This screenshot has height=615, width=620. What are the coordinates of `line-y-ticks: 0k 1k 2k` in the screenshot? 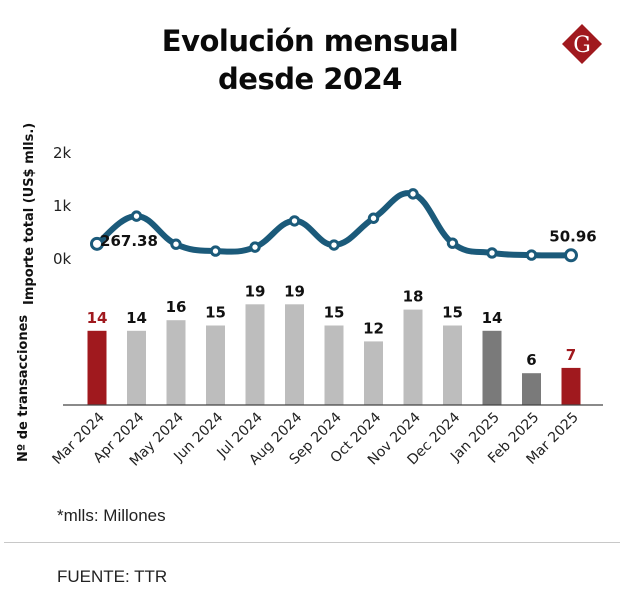 It's located at (62, 206).